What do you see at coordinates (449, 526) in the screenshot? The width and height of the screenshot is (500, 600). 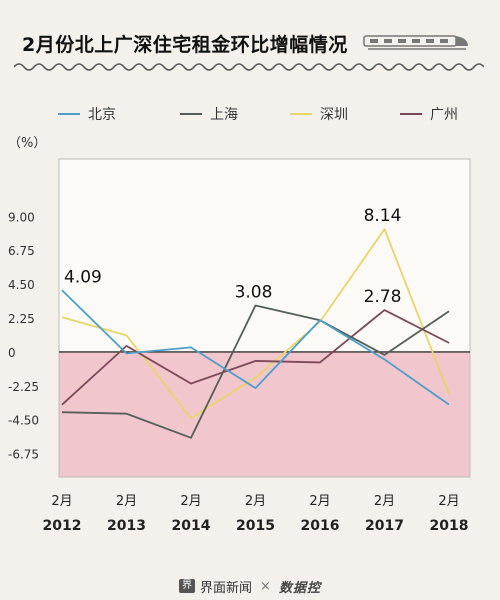 I see `x-tick-year-label: 2018` at bounding box center [449, 526].